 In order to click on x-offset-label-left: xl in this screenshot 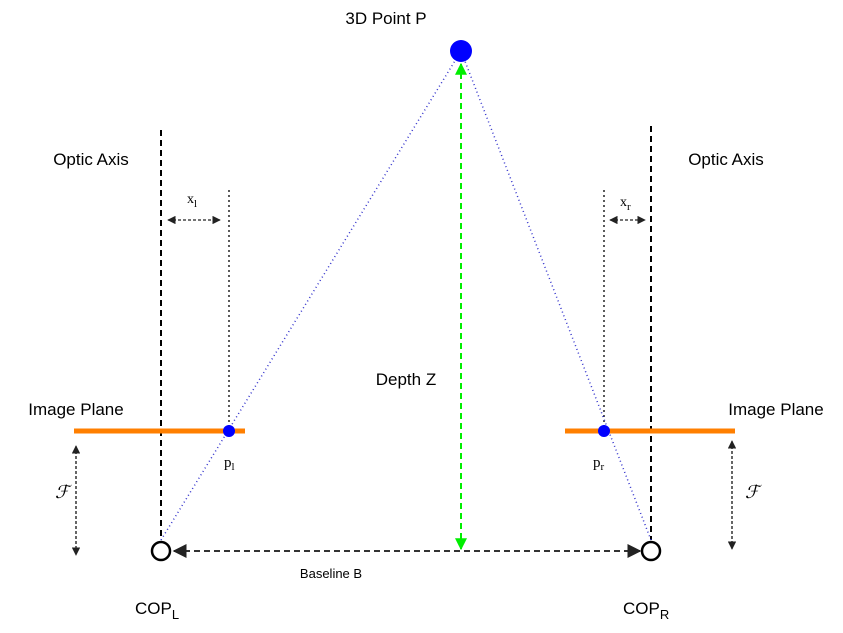, I will do `click(192, 201)`.